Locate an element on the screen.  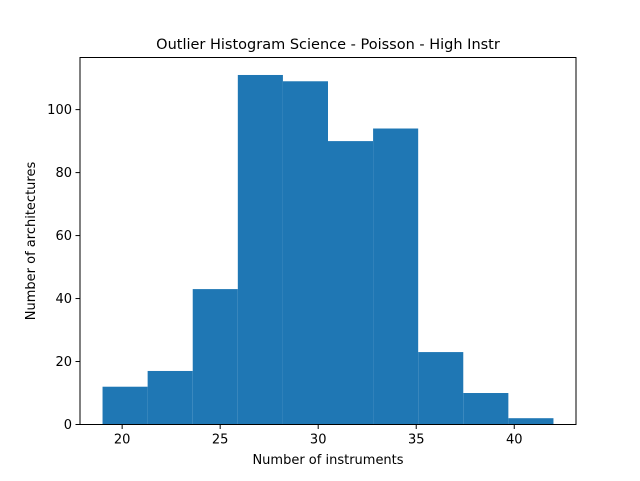
y-tick-label-0: 0 is located at coordinates (68, 425).